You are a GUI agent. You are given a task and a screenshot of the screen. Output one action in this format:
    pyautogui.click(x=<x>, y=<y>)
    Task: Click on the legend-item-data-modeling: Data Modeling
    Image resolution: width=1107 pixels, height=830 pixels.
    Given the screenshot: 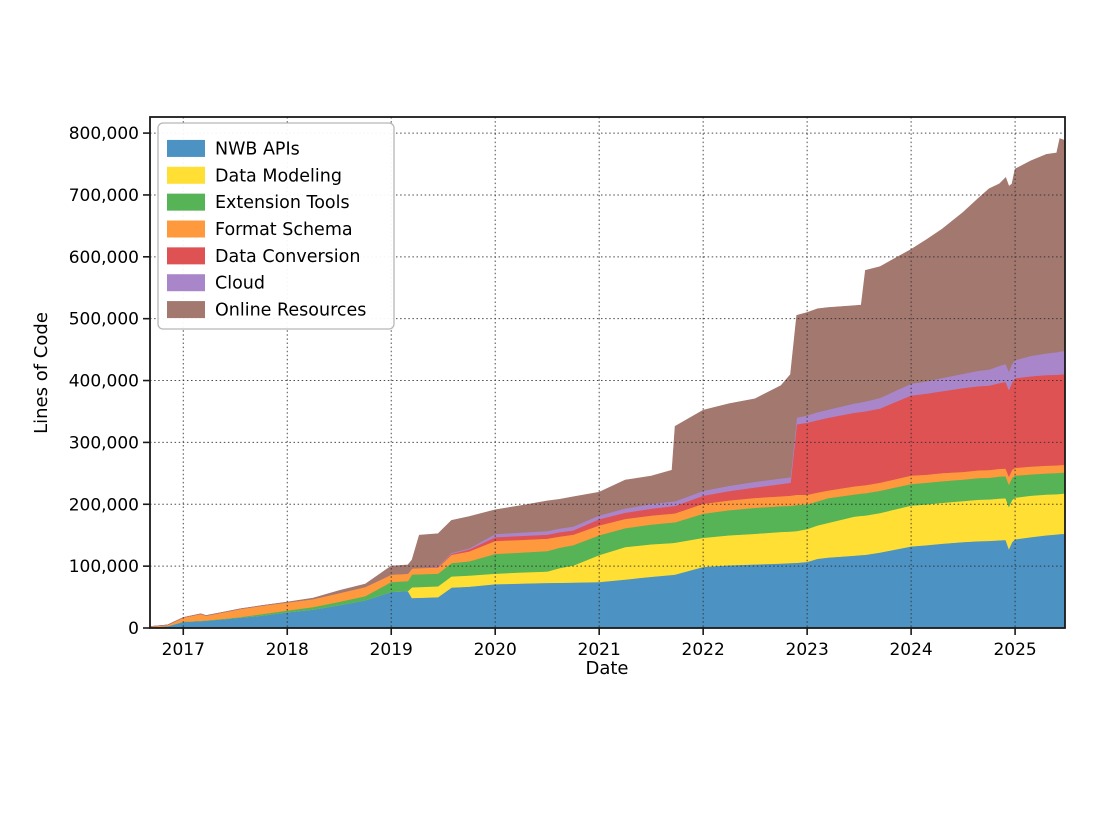 What is the action you would take?
    pyautogui.click(x=254, y=176)
    